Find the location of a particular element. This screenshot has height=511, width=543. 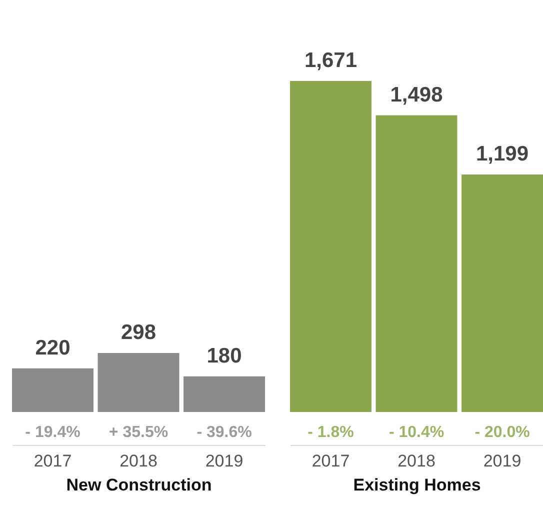

x-axis-title: Existing Homes is located at coordinates (417, 485).